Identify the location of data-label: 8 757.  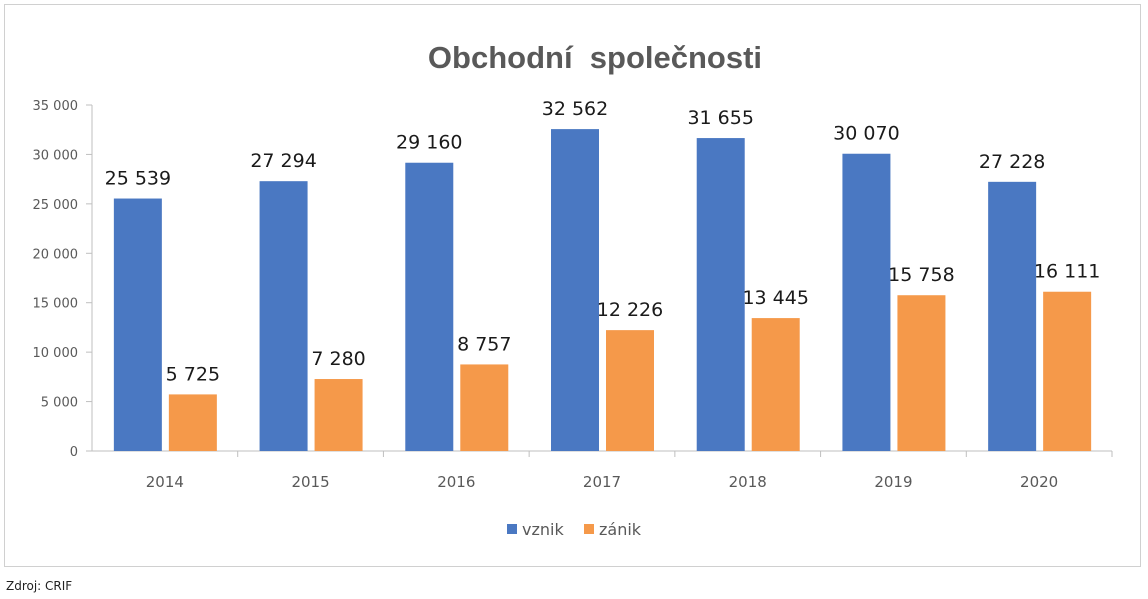
(484, 344).